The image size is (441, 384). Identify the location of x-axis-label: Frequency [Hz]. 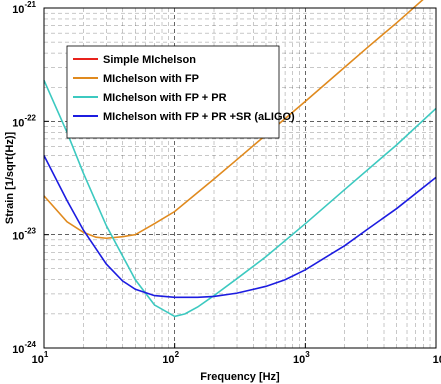
(240, 377).